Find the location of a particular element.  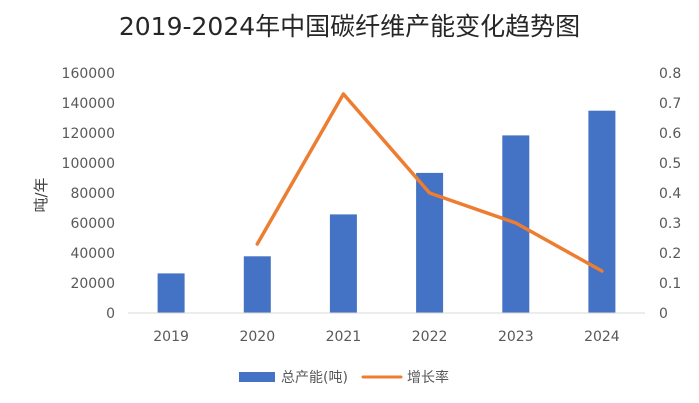

x-tick-2019: 2019 is located at coordinates (171, 337).